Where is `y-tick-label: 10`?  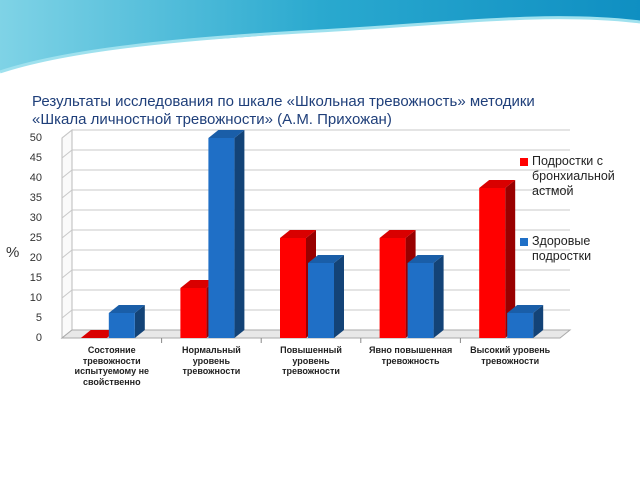 y-tick-label: 10 is located at coordinates (36, 298).